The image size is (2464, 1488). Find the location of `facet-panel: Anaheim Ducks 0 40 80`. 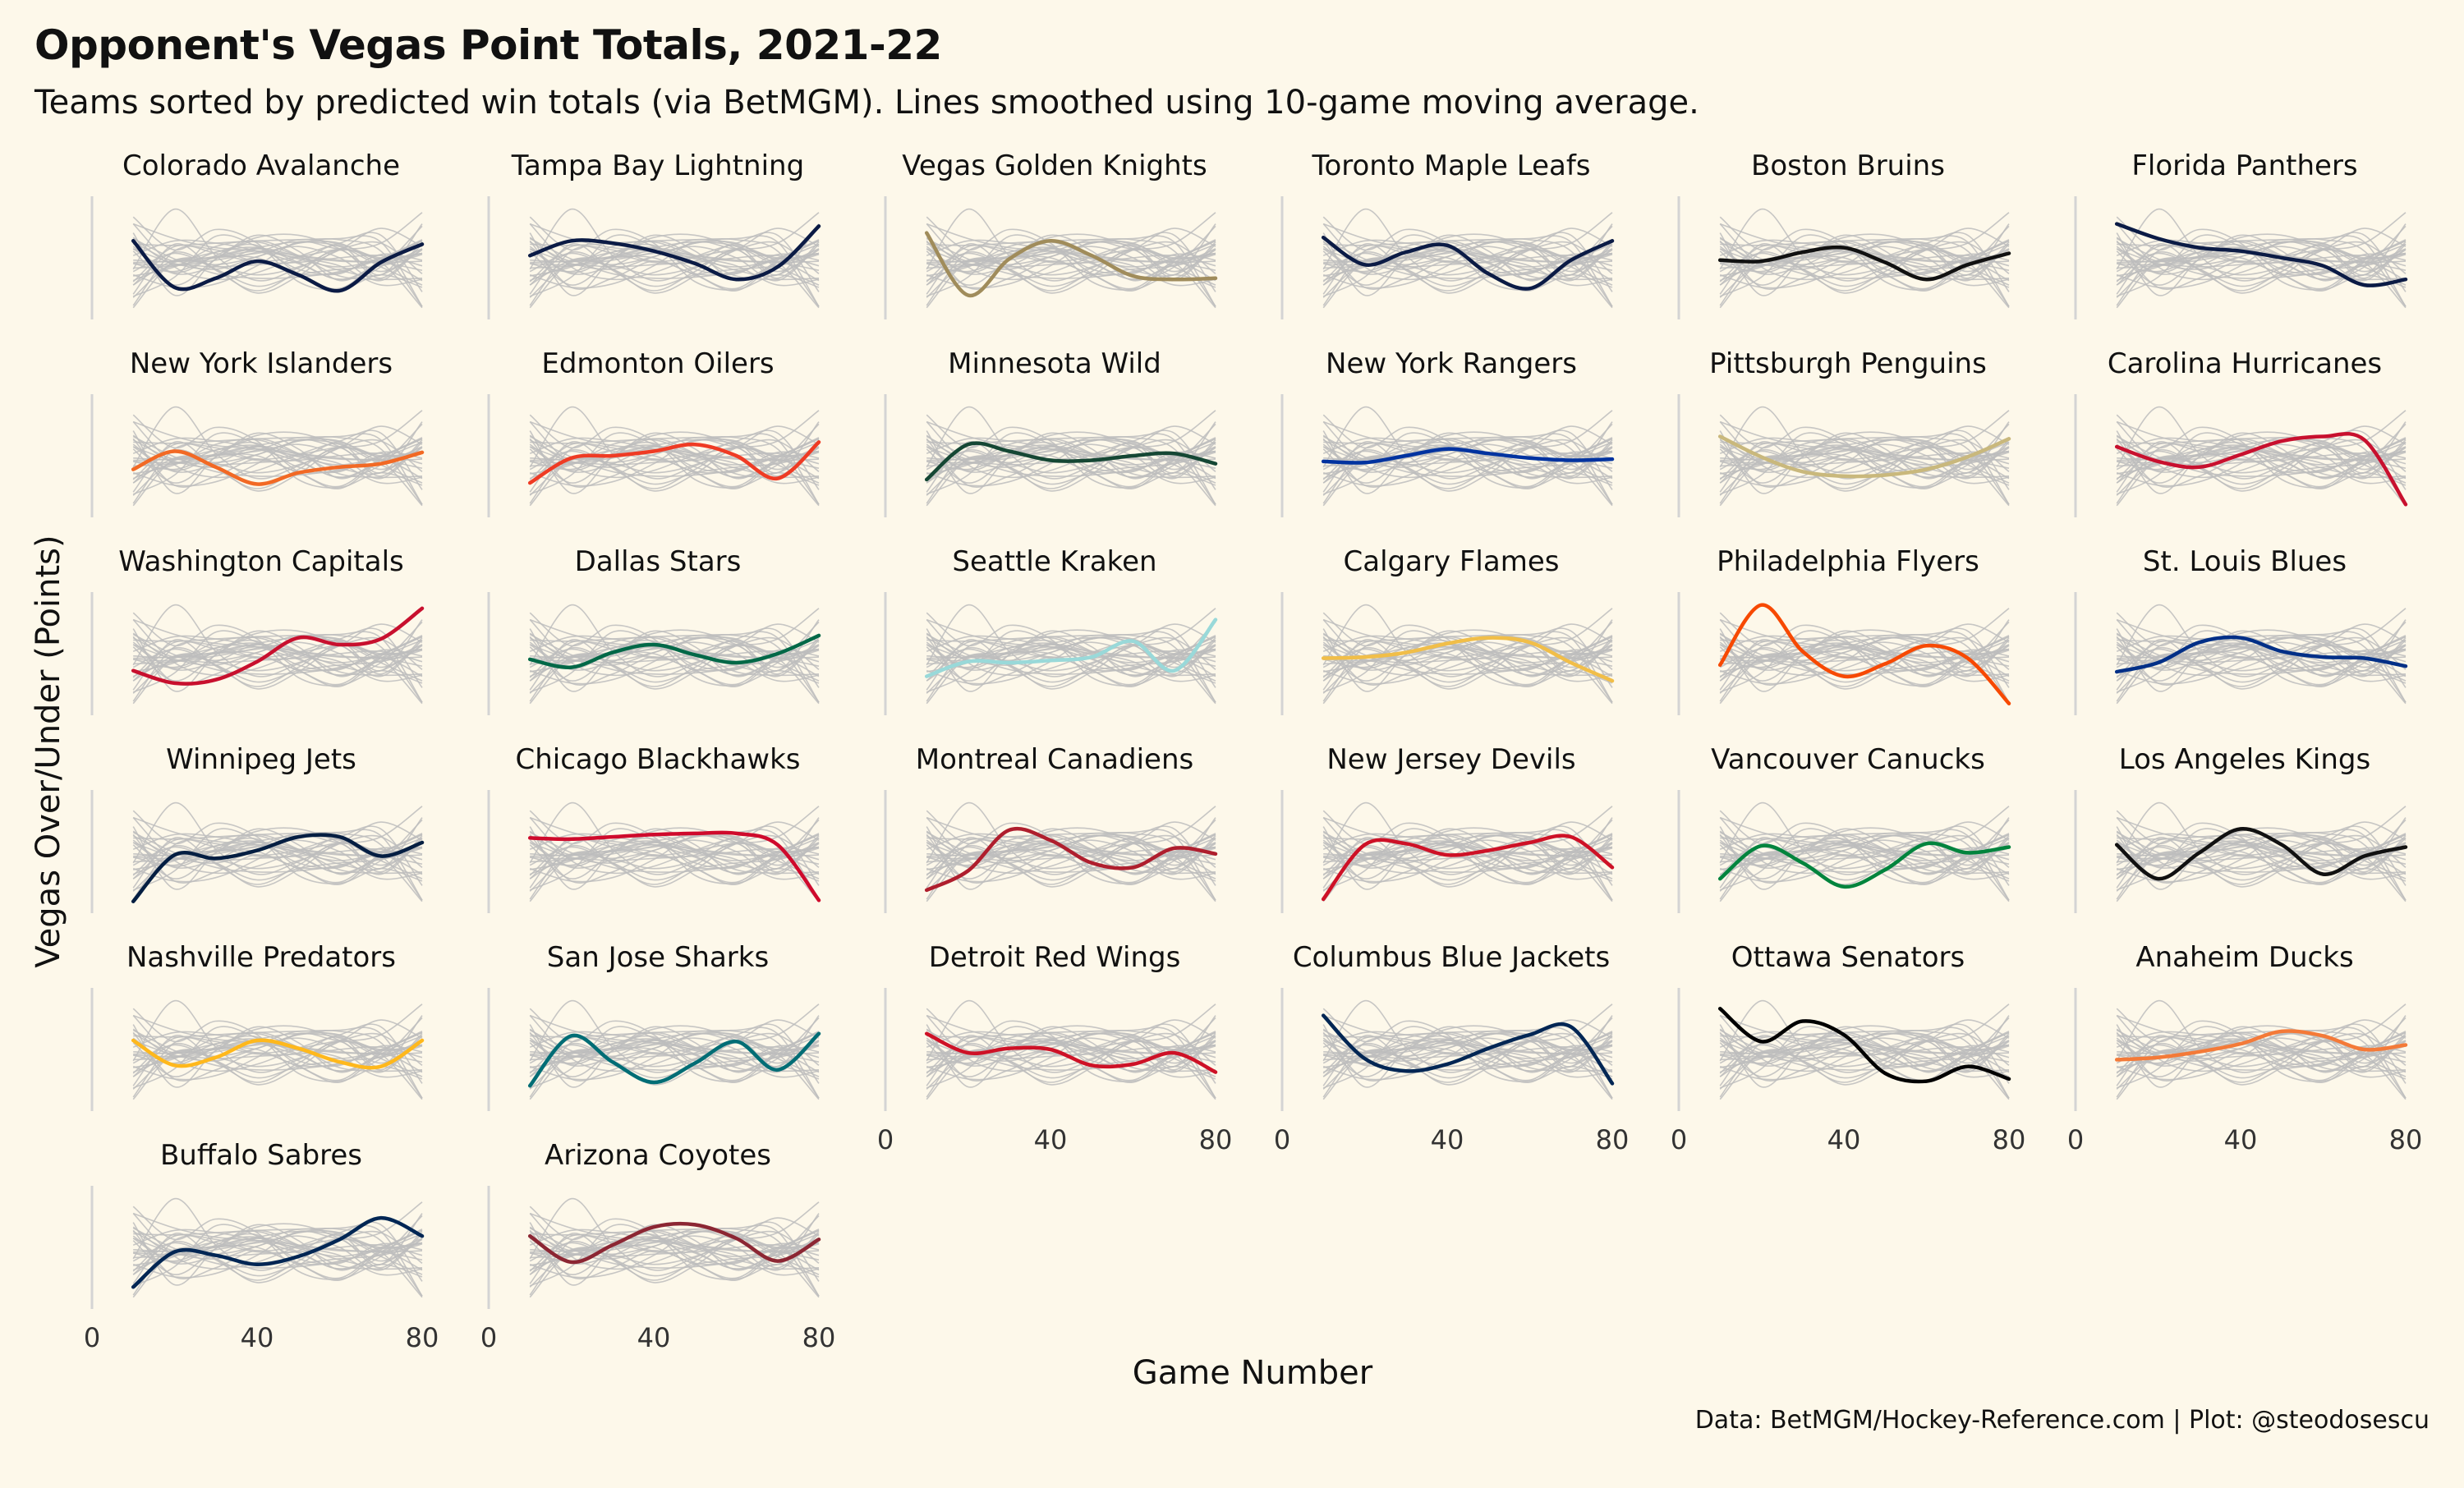

facet-panel: Anaheim Ducks 0 40 80 is located at coordinates (2244, 1048).